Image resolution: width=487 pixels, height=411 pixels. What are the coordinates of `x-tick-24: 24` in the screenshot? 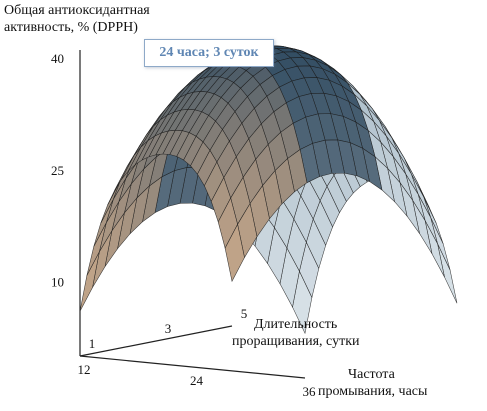 It's located at (197, 380).